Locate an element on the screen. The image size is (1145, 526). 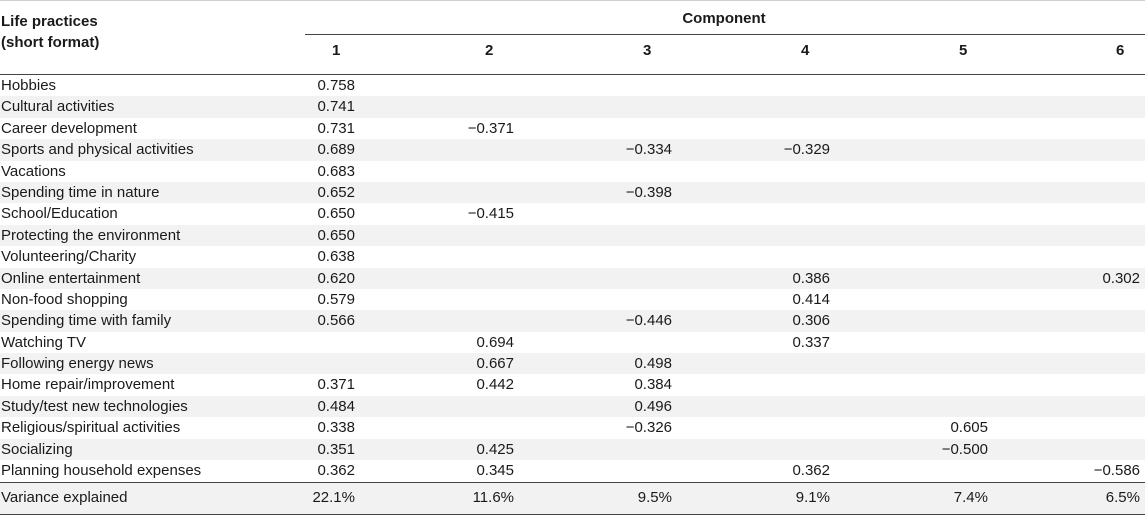
table-row: Non-food shopping 0.579 0.414 is located at coordinates (572, 299).